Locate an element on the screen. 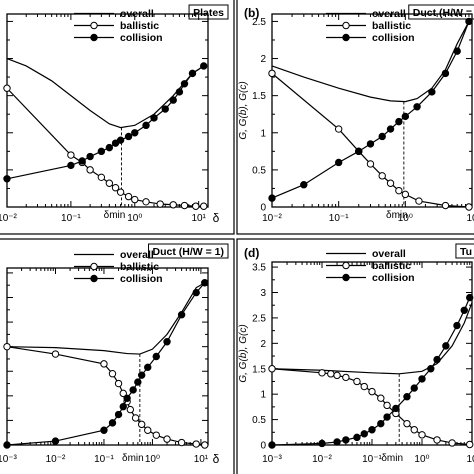  y-tick-label: 2 is located at coordinates (263, 59).